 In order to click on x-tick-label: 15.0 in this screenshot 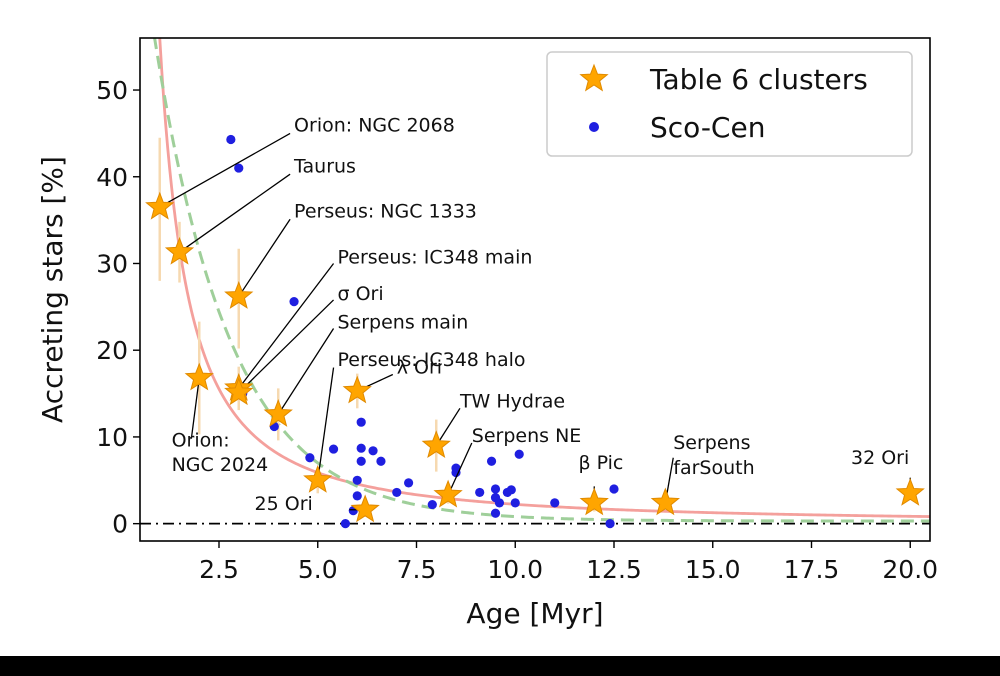, I will do `click(713, 569)`.